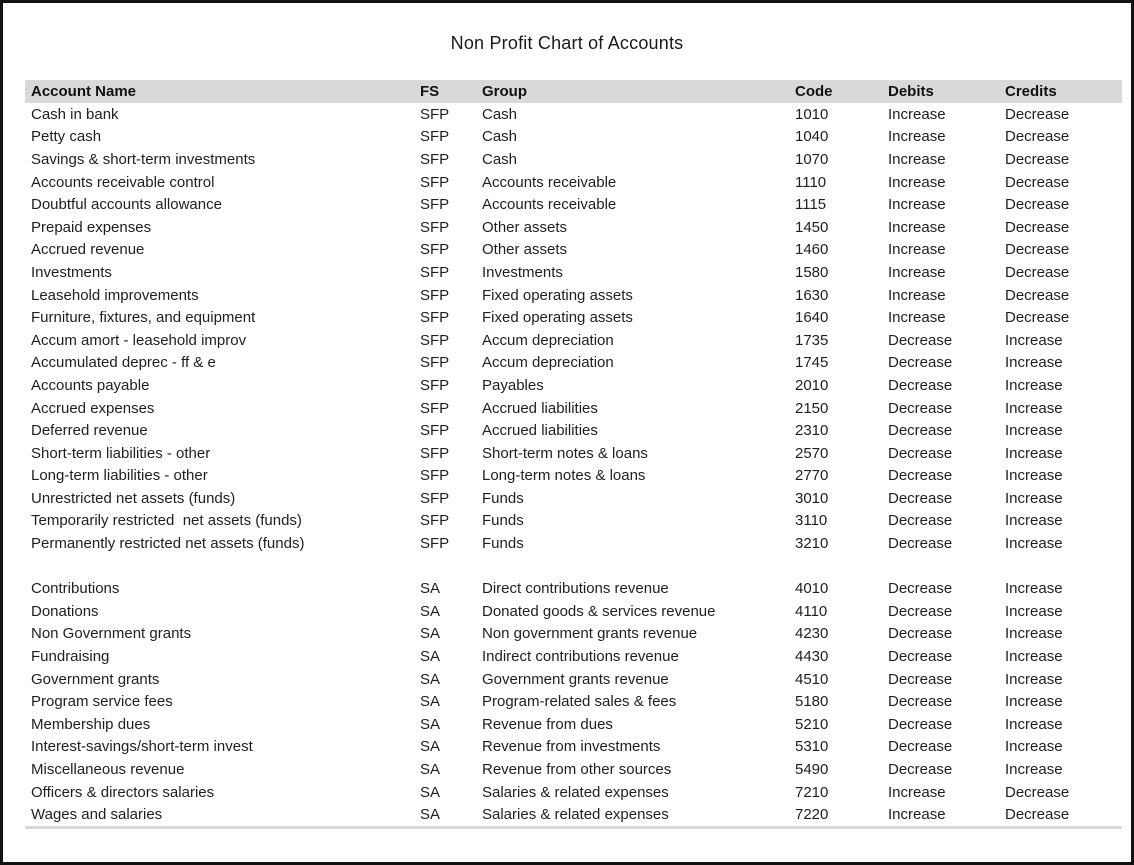 The image size is (1134, 865). I want to click on cell-name: Short-term liabilities - other, so click(121, 453).